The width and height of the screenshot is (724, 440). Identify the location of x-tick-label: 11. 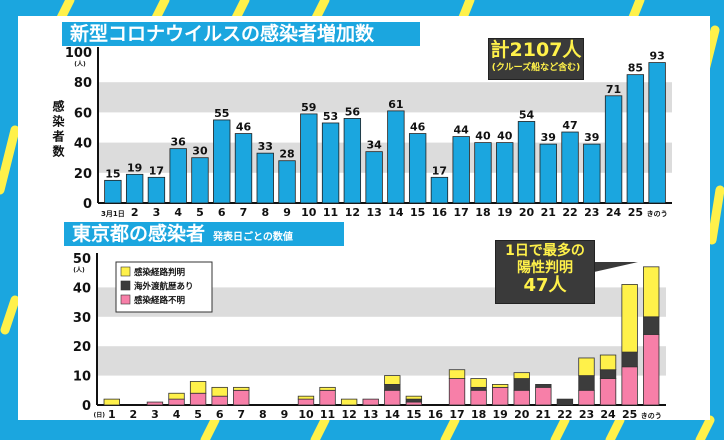
(327, 414).